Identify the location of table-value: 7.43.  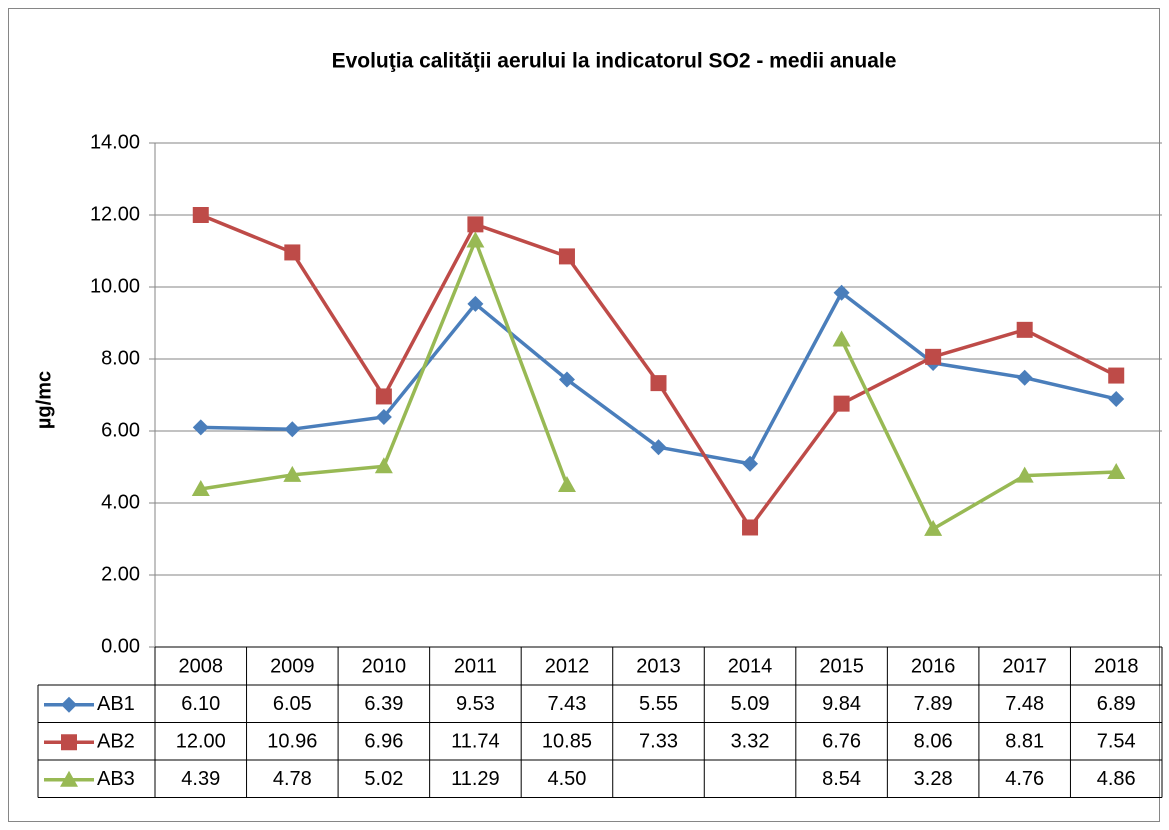
(566, 704).